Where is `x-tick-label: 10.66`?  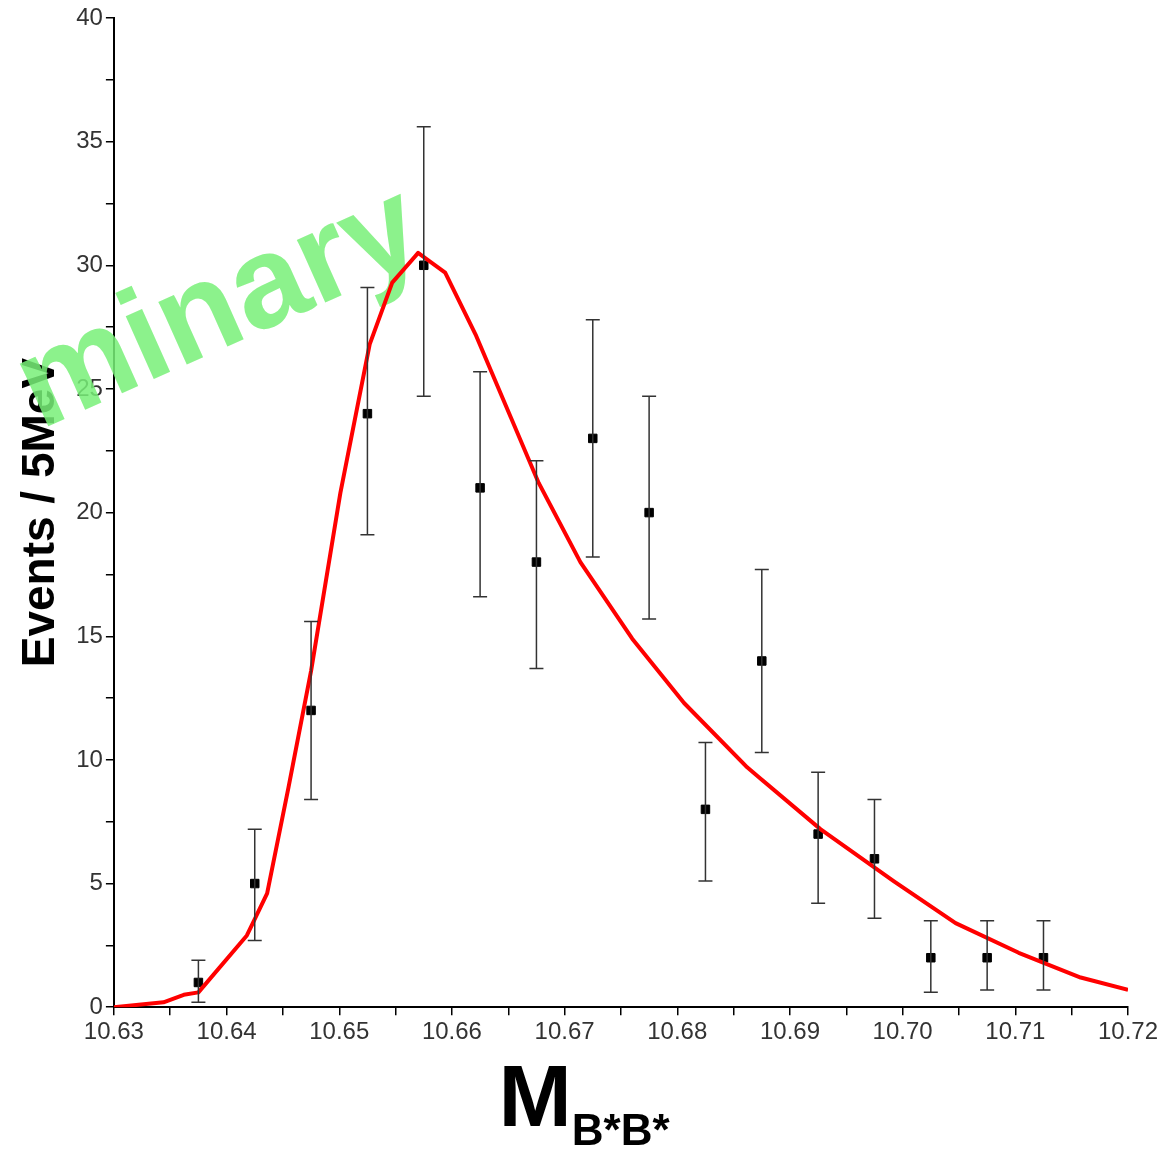
x-tick-label: 10.66 is located at coordinates (451, 1031).